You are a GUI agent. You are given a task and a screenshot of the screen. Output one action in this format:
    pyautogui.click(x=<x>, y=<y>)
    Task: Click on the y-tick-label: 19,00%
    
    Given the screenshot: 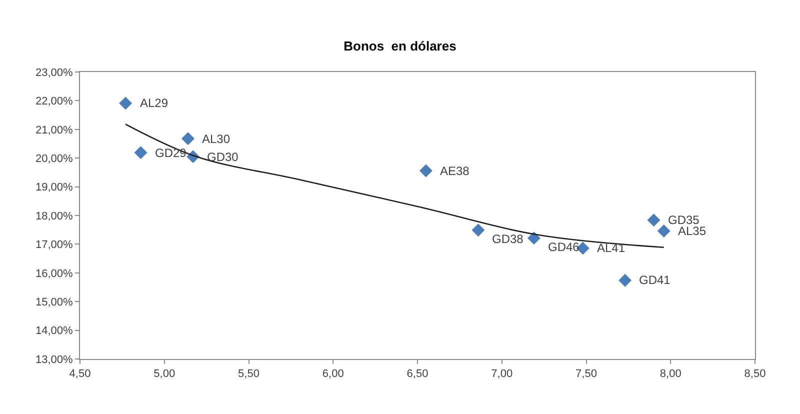 What is the action you would take?
    pyautogui.click(x=54, y=188)
    